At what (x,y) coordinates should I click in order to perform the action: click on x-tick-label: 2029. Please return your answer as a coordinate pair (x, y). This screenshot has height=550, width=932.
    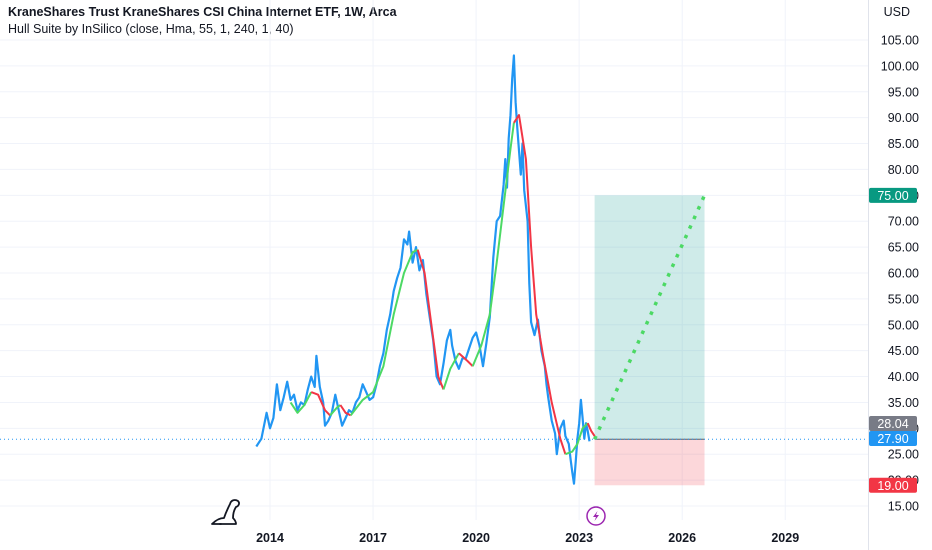
    Looking at the image, I should click on (785, 538).